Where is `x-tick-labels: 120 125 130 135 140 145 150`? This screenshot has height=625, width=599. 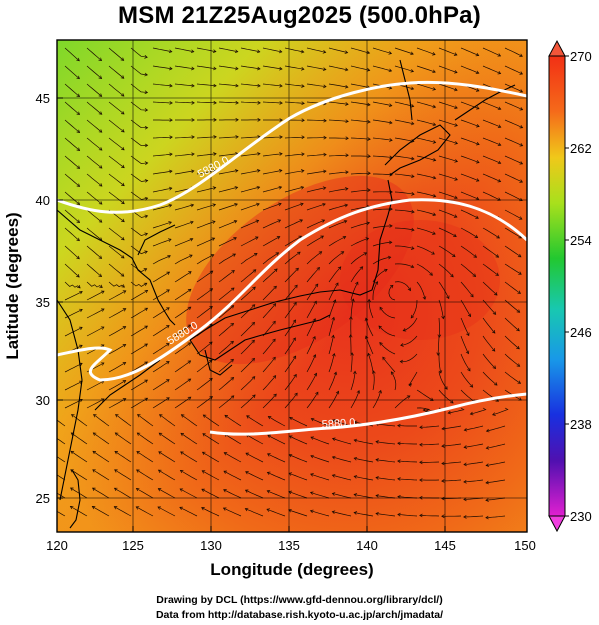 x-tick-labels: 120 125 130 135 140 145 150 is located at coordinates (291, 545).